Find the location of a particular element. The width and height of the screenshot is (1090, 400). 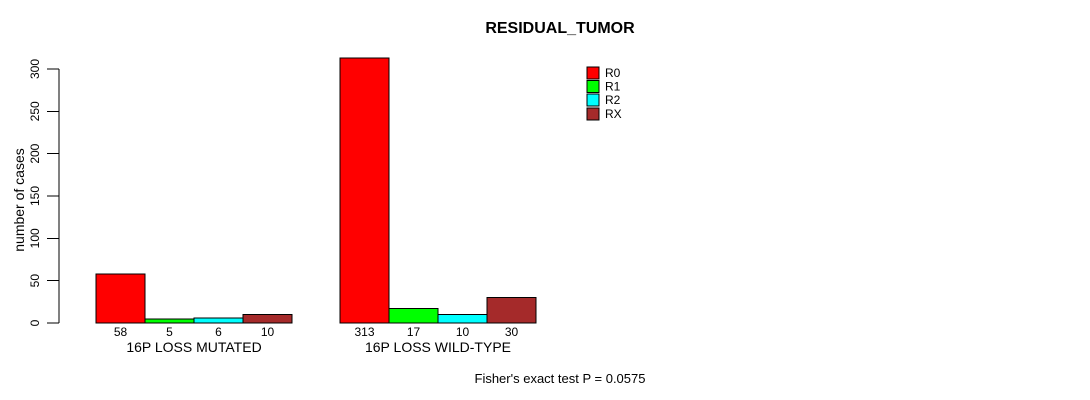

legend-label: RX is located at coordinates (613, 114).